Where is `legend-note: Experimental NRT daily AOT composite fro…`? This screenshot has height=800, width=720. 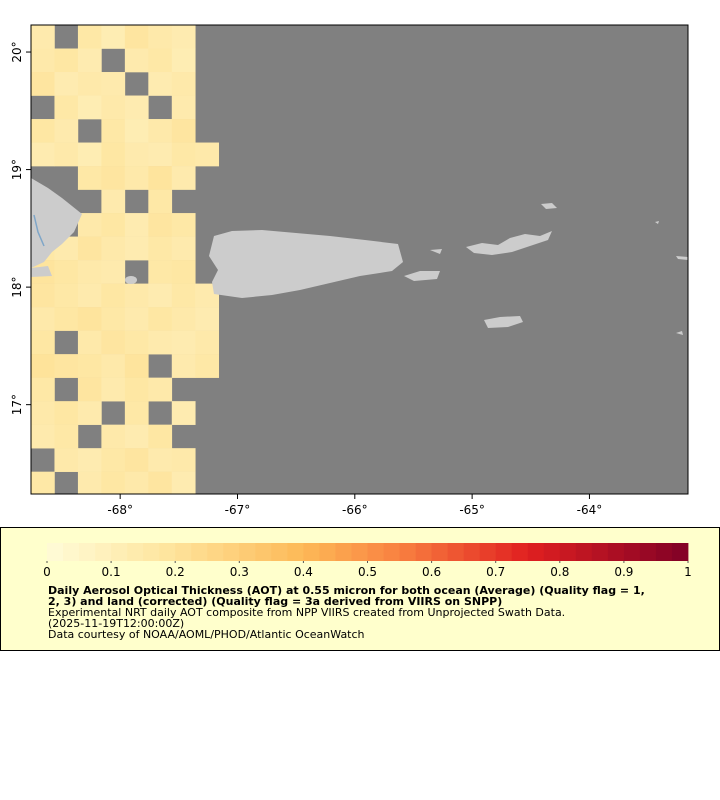 legend-note: Experimental NRT daily AOT composite fro… is located at coordinates (306, 612).